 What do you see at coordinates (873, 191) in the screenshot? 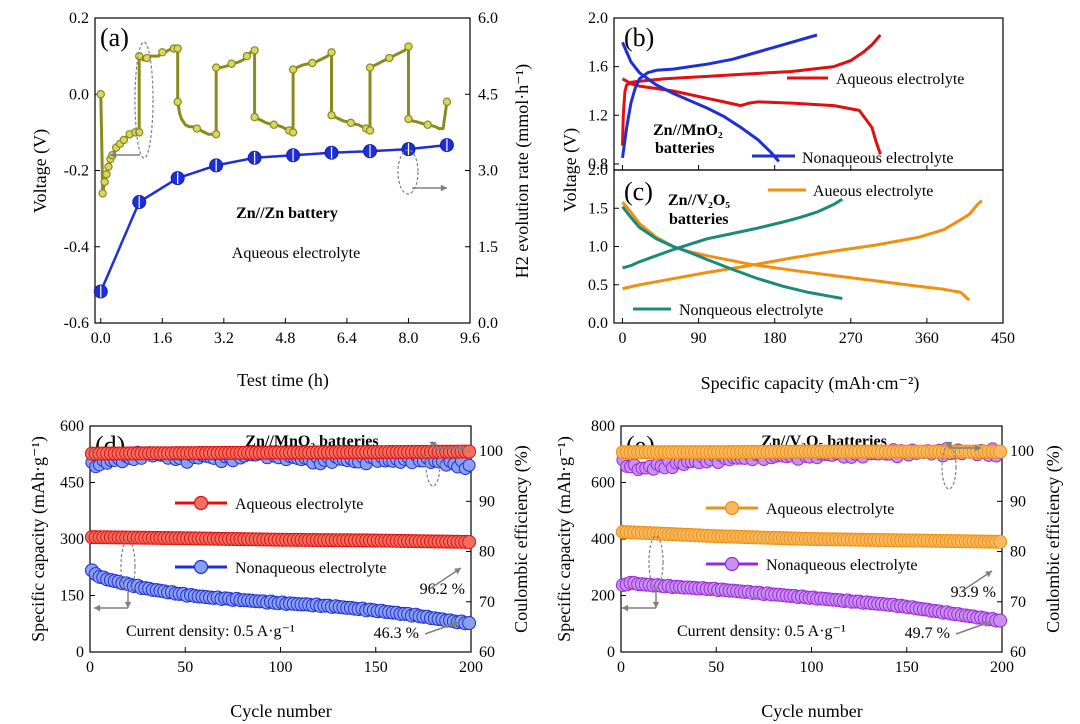
I see `panel-c-legend-aqueous: Aueous electrolyte` at bounding box center [873, 191].